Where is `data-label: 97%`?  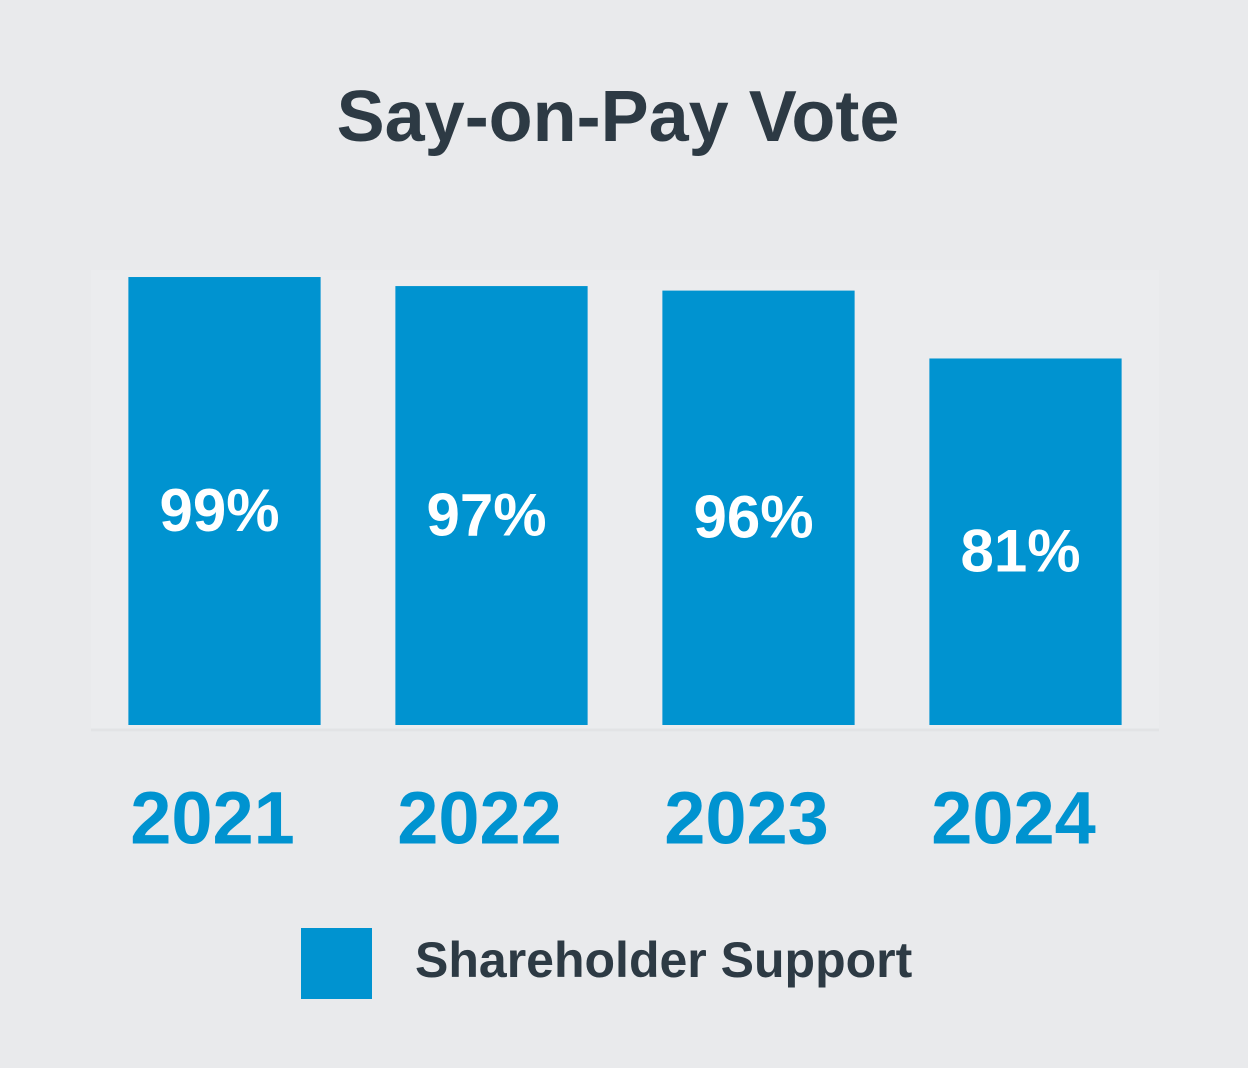
data-label: 97% is located at coordinates (486, 514).